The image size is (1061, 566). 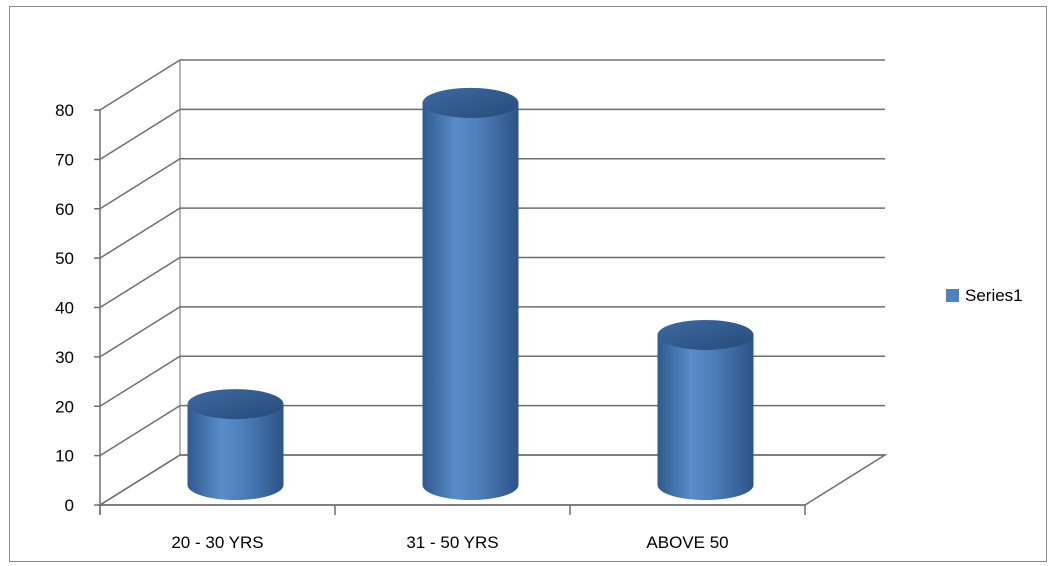 What do you see at coordinates (64, 258) in the screenshot?
I see `y-tick-label-50: 50` at bounding box center [64, 258].